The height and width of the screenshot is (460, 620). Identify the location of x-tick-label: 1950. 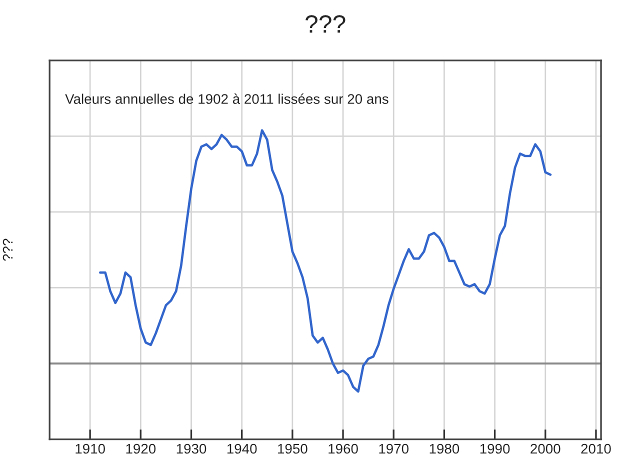
(293, 449).